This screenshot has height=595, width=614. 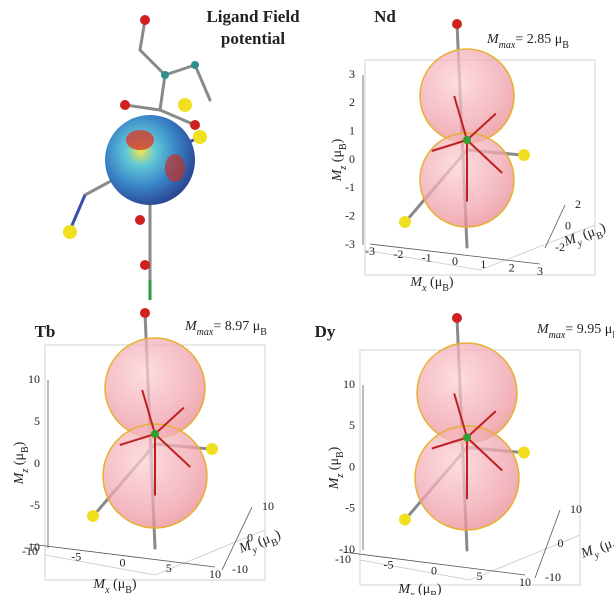 I want to click on tick-label: 3, so click(x=352, y=74).